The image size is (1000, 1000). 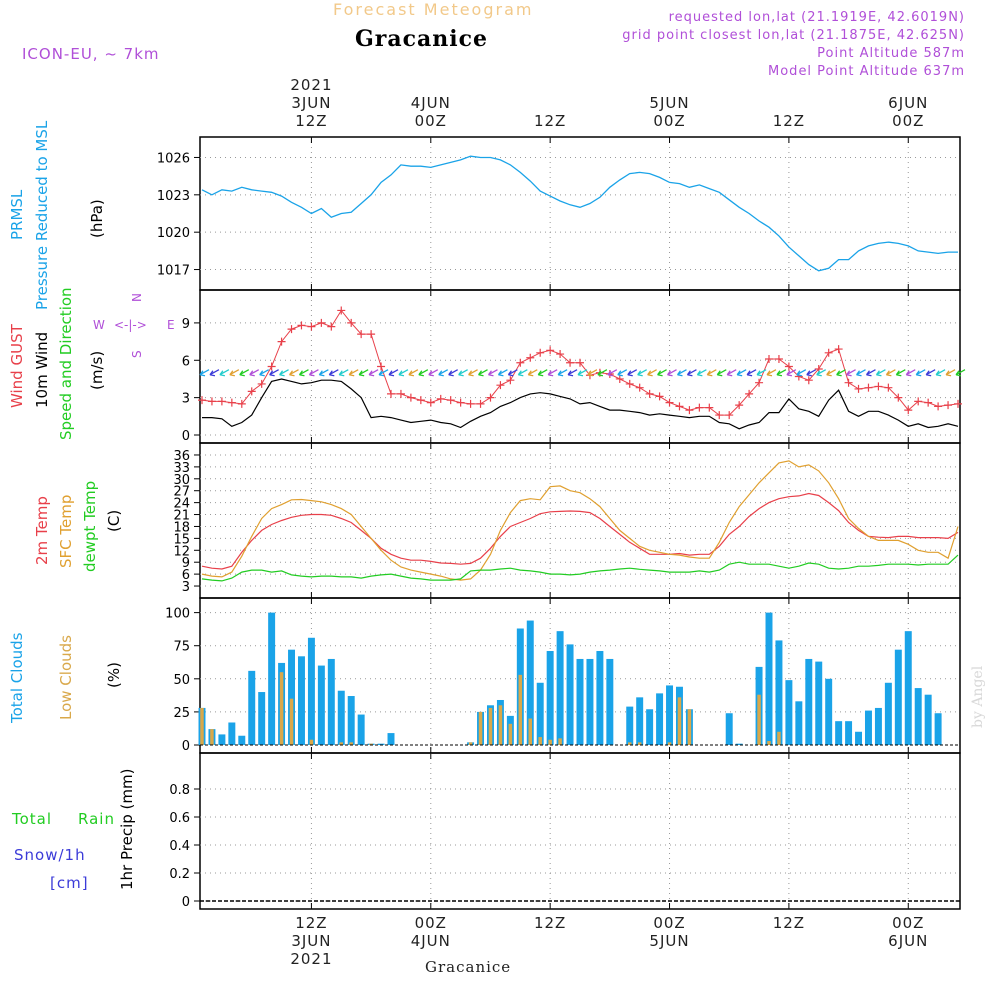 I want to click on bottom-tick-label-line: 2021, so click(x=311, y=959).